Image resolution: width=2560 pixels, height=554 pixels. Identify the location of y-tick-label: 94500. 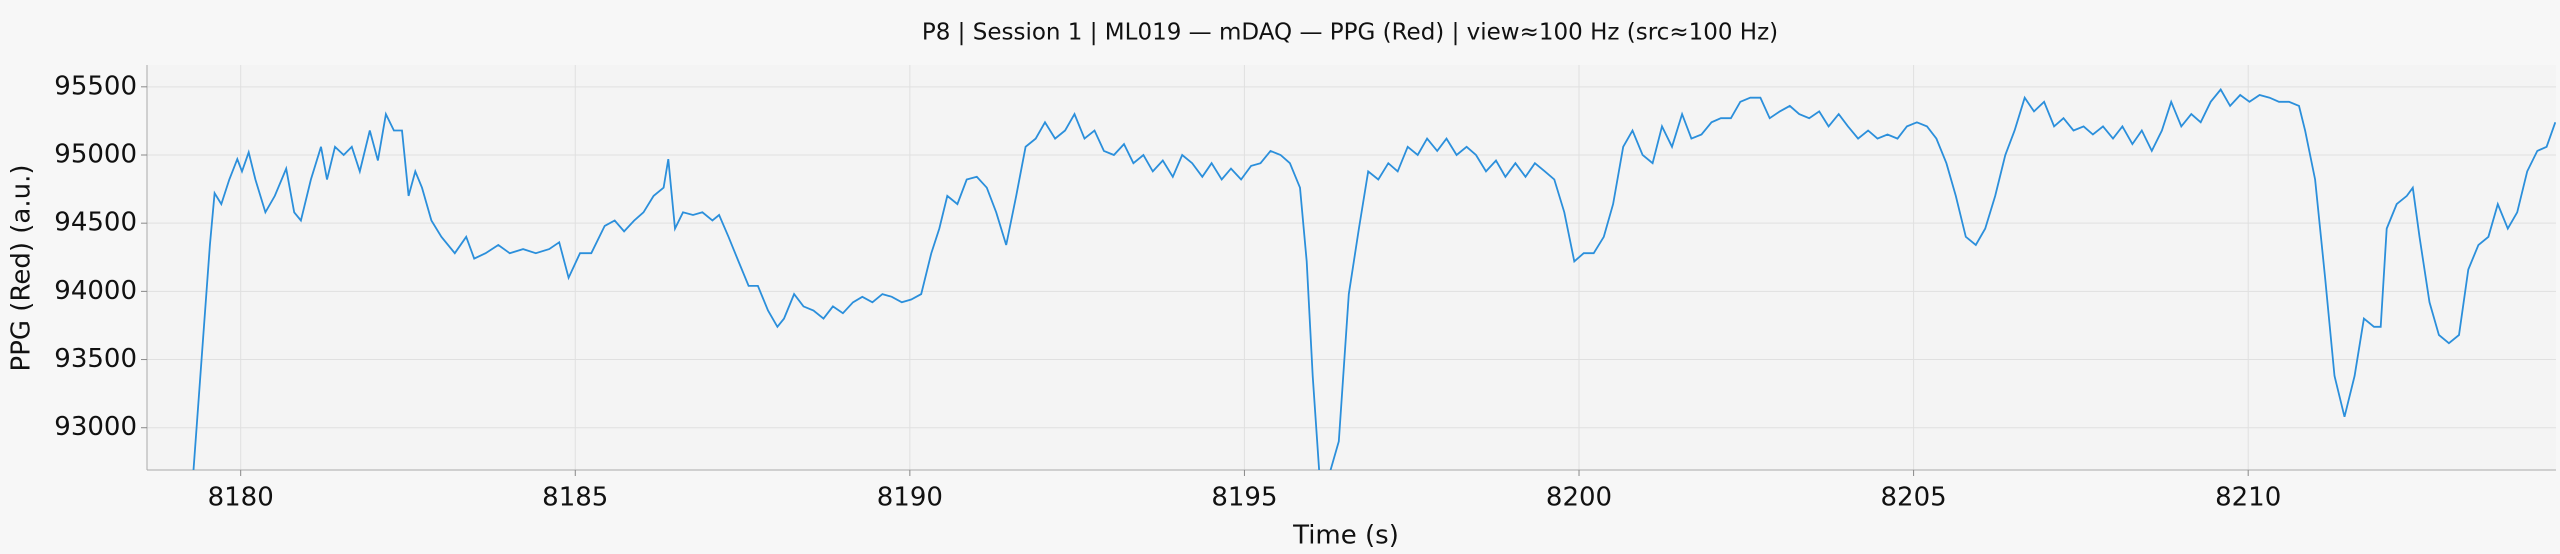
(95, 223).